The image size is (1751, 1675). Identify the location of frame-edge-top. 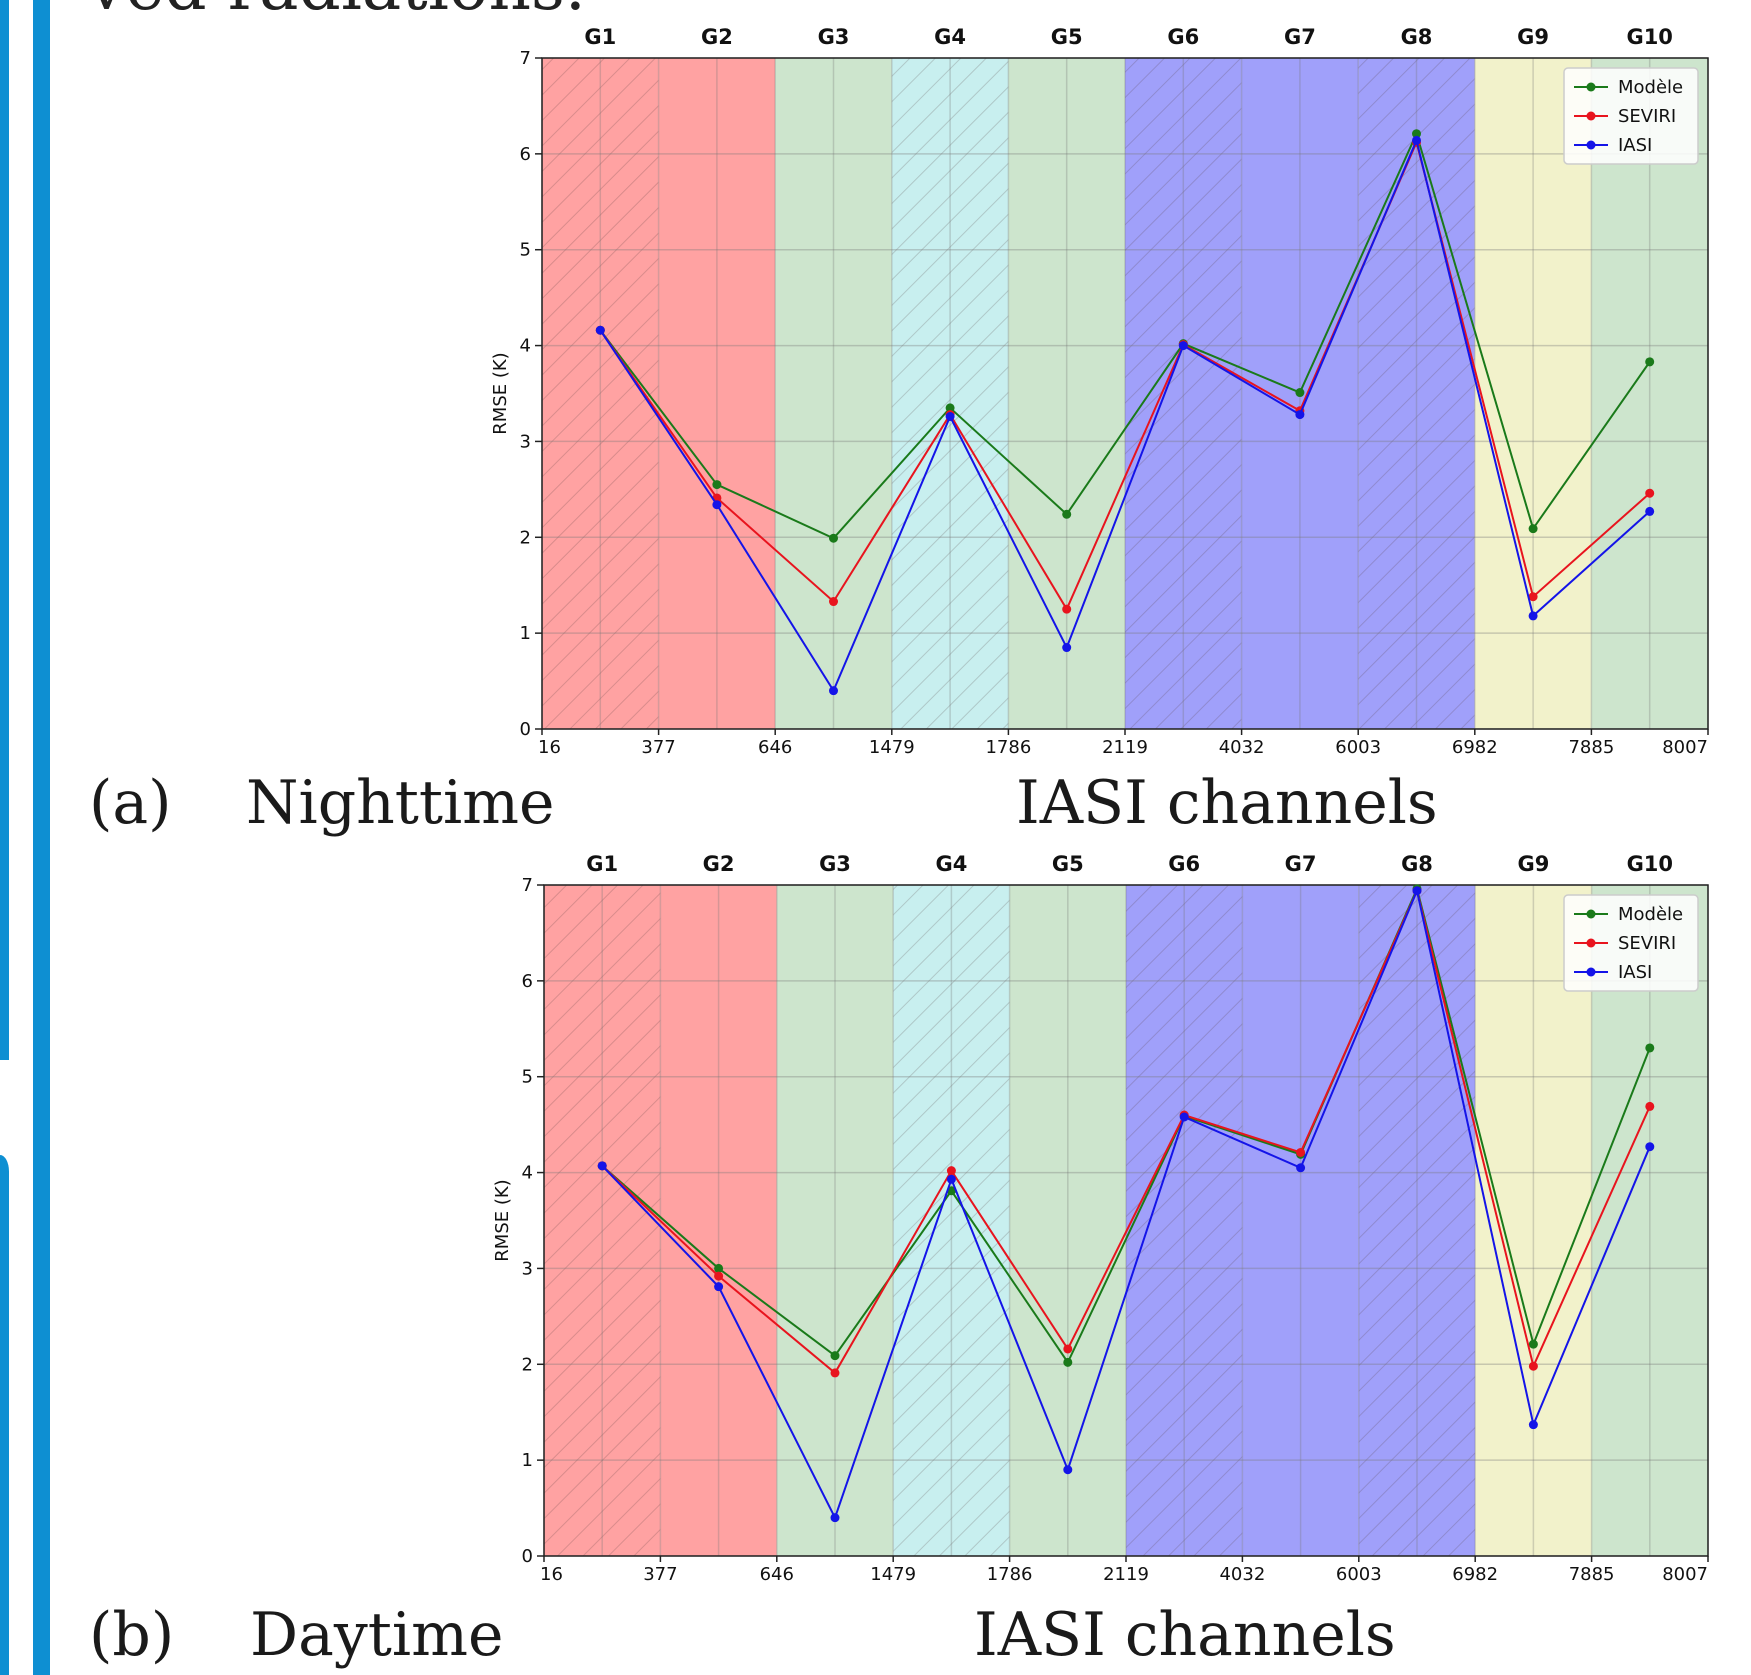
(4, 530).